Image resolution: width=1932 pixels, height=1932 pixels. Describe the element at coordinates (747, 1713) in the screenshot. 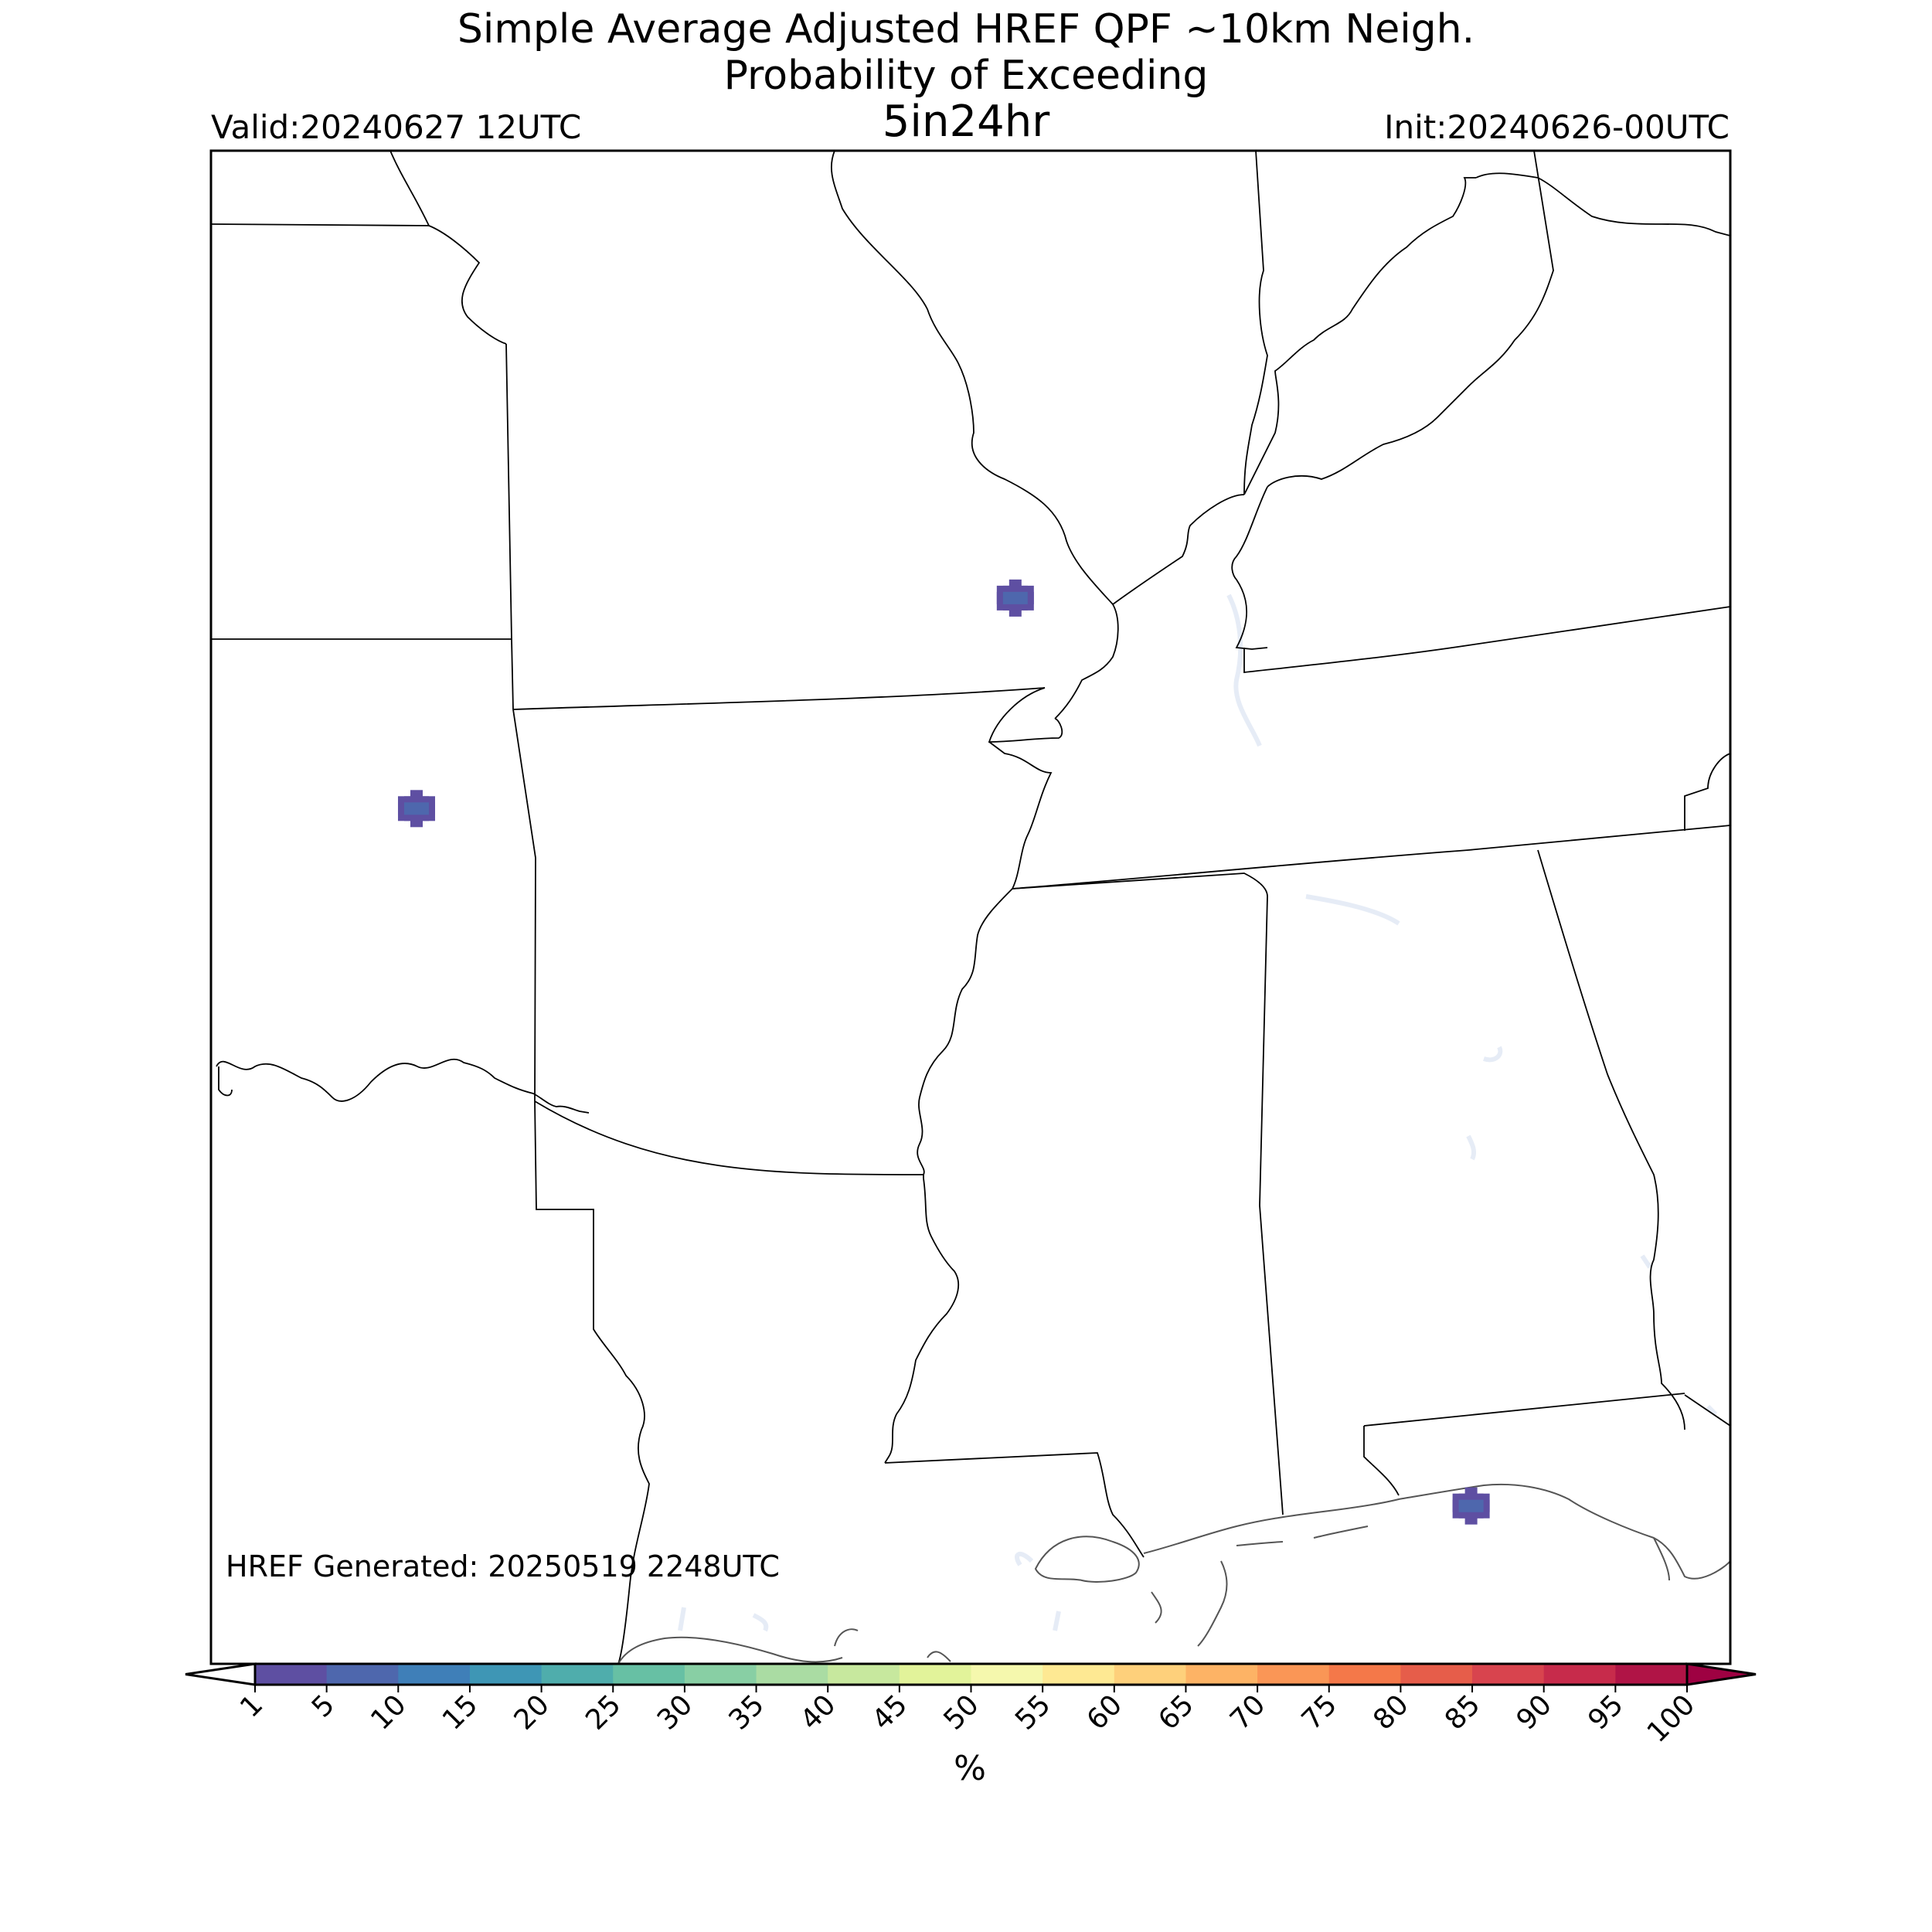

I see `colorbar-tick-label: 35` at that location.